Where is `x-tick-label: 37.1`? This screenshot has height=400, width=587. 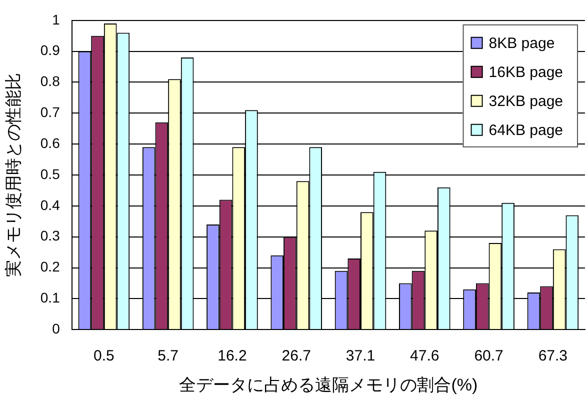 x-tick-label: 37.1 is located at coordinates (361, 356).